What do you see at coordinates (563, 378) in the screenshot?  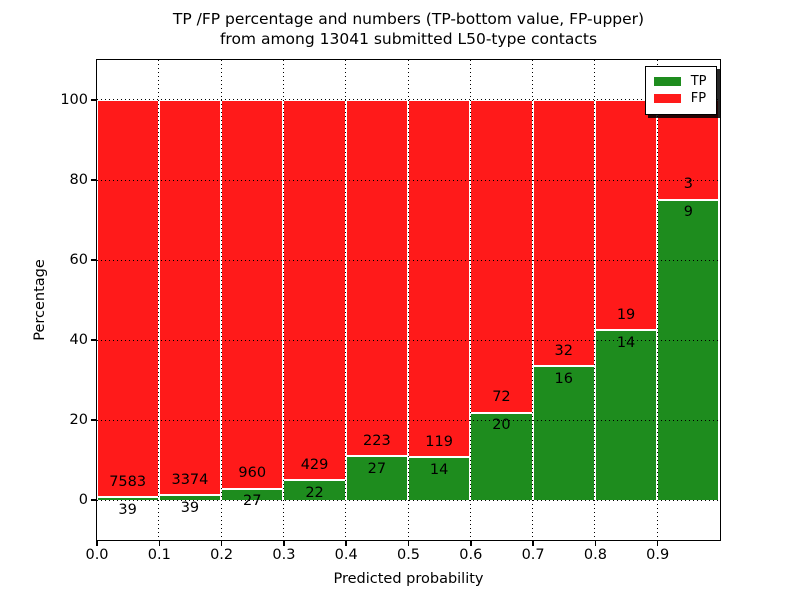 I see `tp-count-label: 16` at bounding box center [563, 378].